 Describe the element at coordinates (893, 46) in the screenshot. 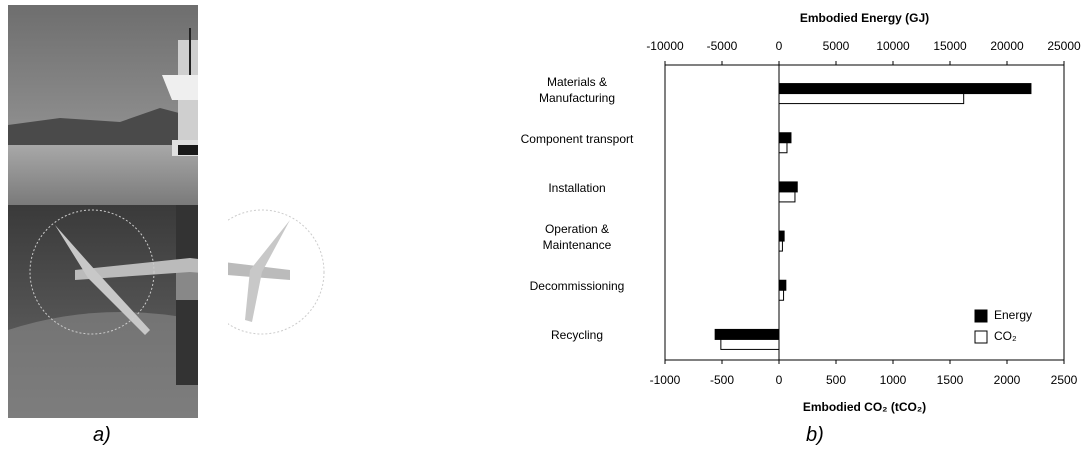

I see `x2-tick-label: 10000` at that location.